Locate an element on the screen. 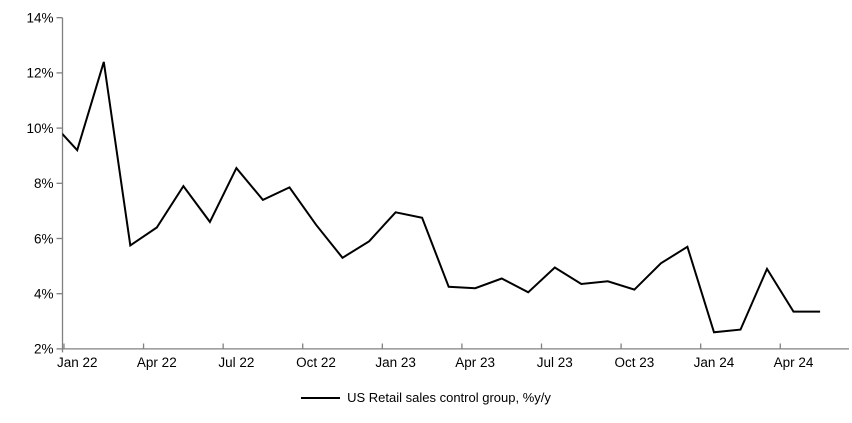 This screenshot has height=423, width=852. y-tick-label: 4% is located at coordinates (44, 294).